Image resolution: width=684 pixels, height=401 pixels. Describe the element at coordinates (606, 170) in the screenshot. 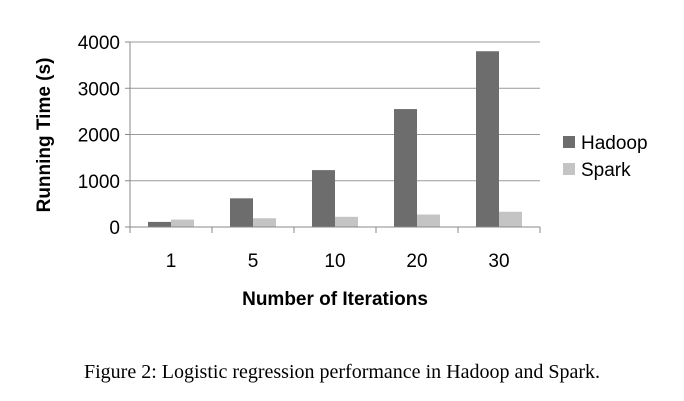

I see `legend-label-spark: Spark` at that location.